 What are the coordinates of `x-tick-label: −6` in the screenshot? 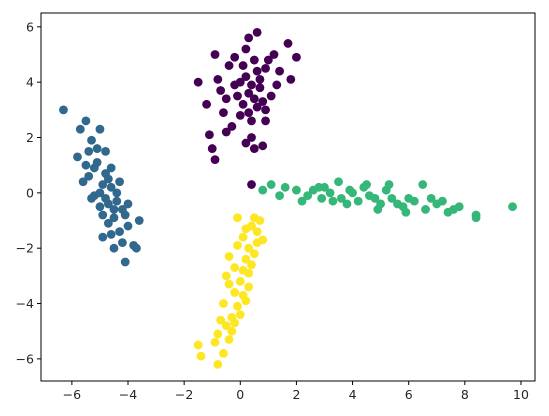 It's located at (72, 394).